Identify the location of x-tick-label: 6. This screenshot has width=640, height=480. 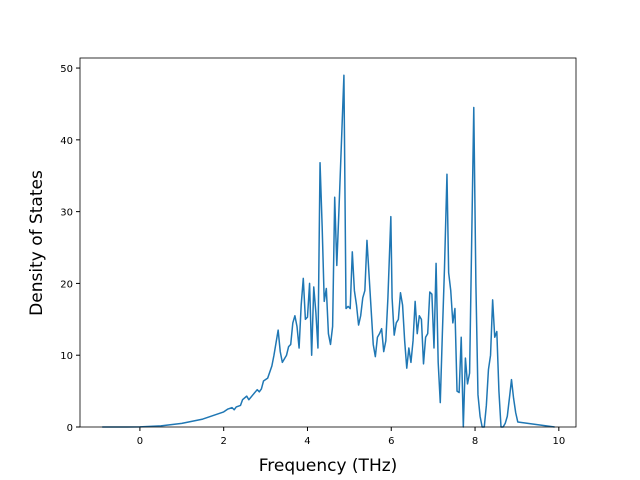
(391, 441).